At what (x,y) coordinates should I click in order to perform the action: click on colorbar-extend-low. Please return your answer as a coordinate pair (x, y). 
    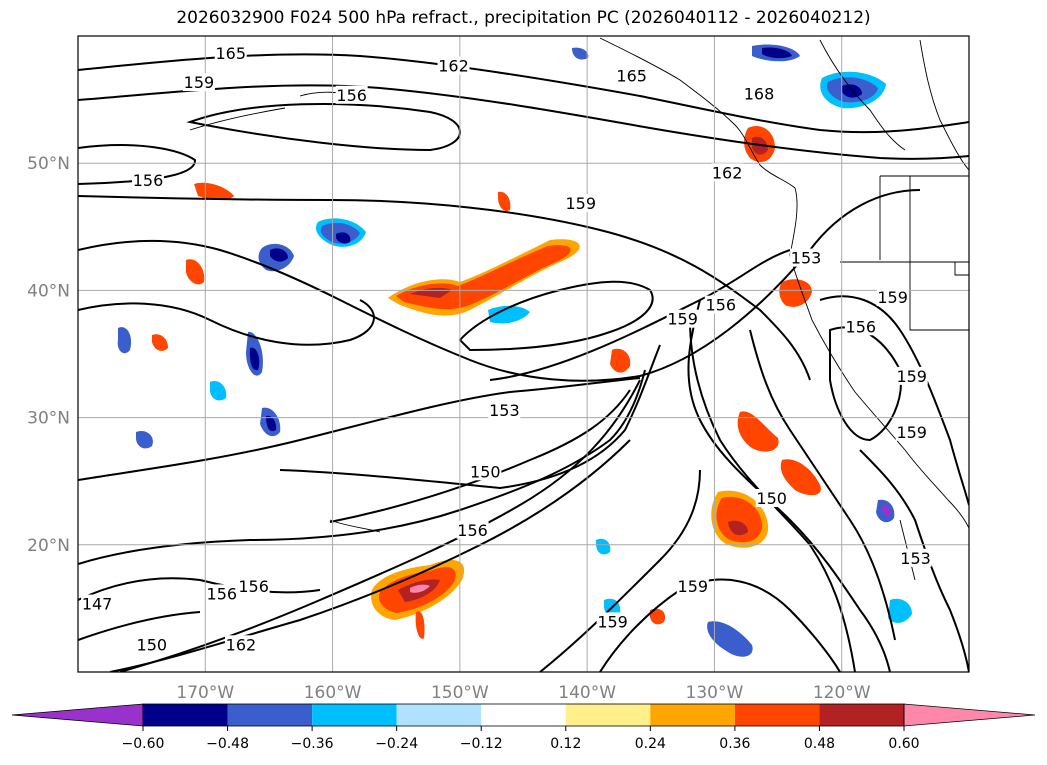
    Looking at the image, I should click on (77, 715).